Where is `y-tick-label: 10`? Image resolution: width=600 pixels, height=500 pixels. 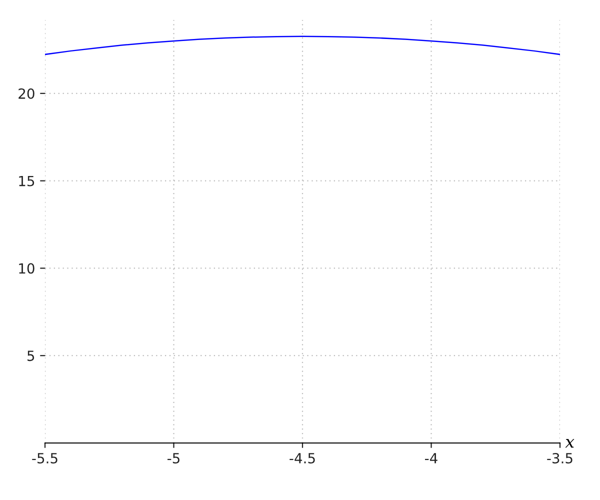 y-tick-label: 10 is located at coordinates (26, 268).